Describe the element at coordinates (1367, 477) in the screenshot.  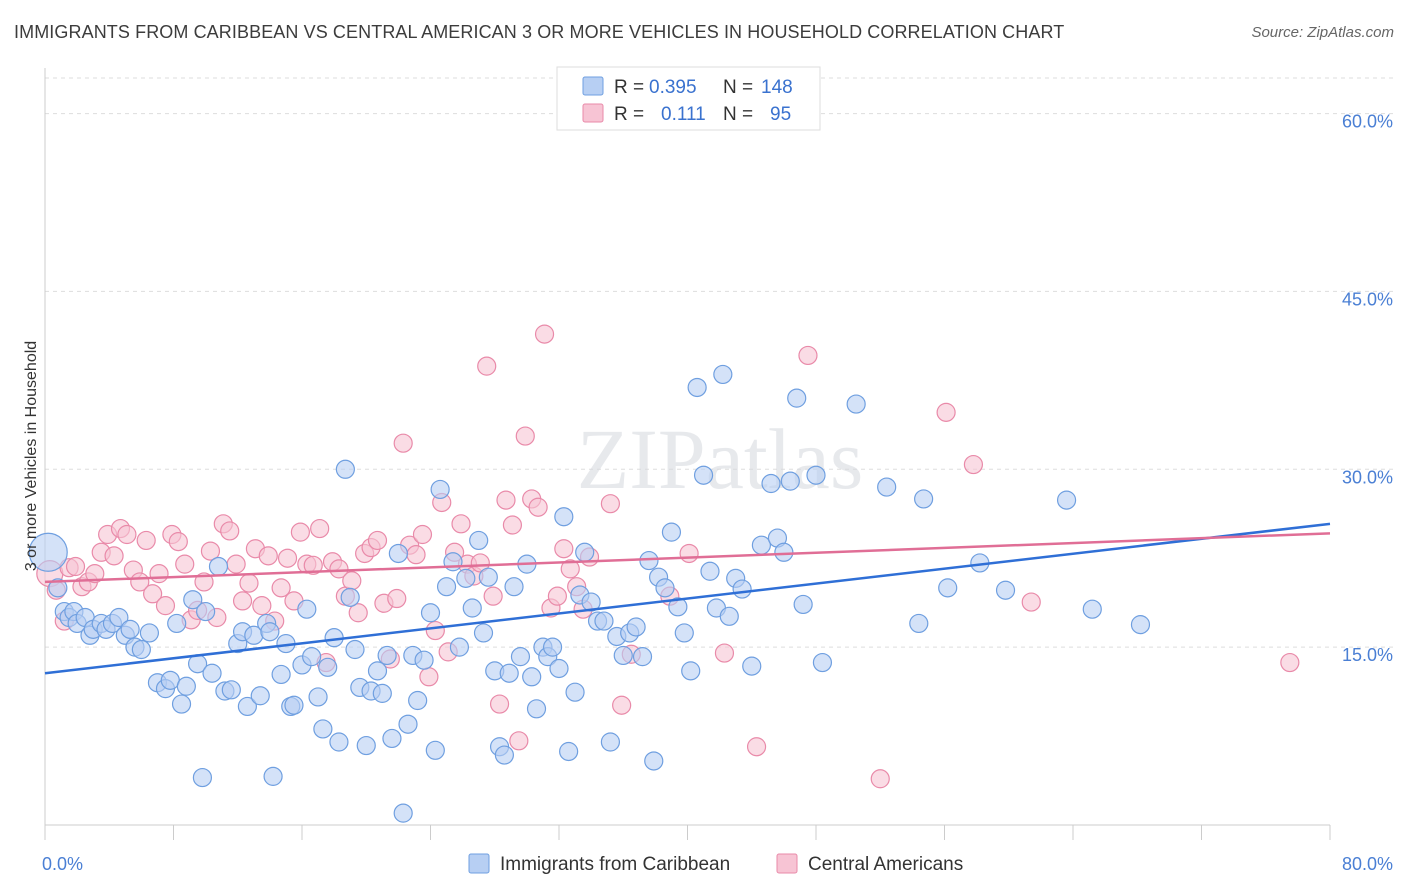
I see `y-tick-label: 30.0%` at that location.